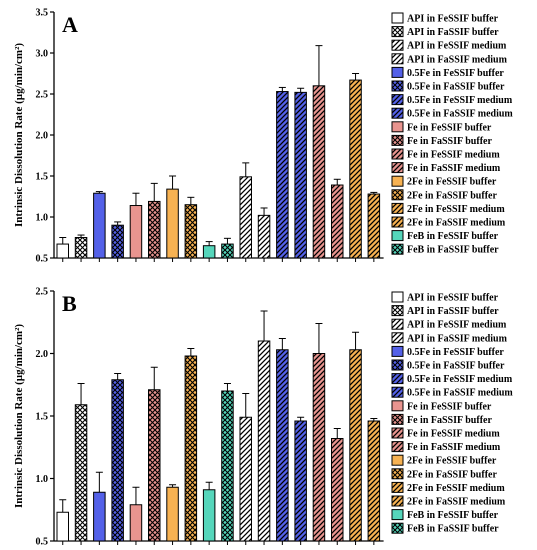 The height and width of the screenshot is (550, 537). What do you see at coordinates (453, 515) in the screenshot?
I see `legend-label: FeB in FeSSIF buffer` at bounding box center [453, 515].